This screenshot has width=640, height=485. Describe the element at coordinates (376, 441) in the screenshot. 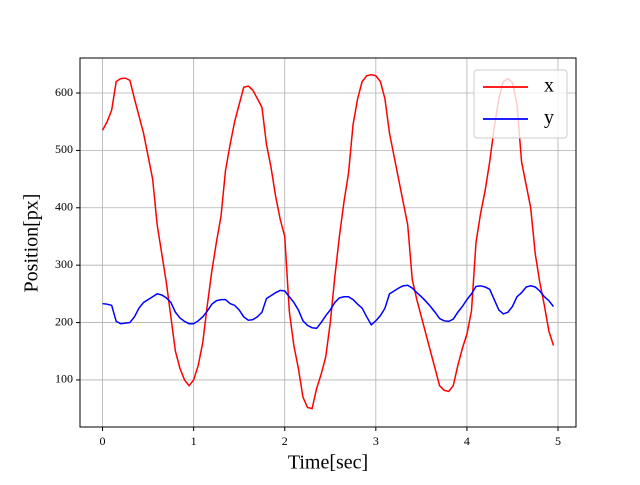

I see `x-tick-label: 3` at that location.